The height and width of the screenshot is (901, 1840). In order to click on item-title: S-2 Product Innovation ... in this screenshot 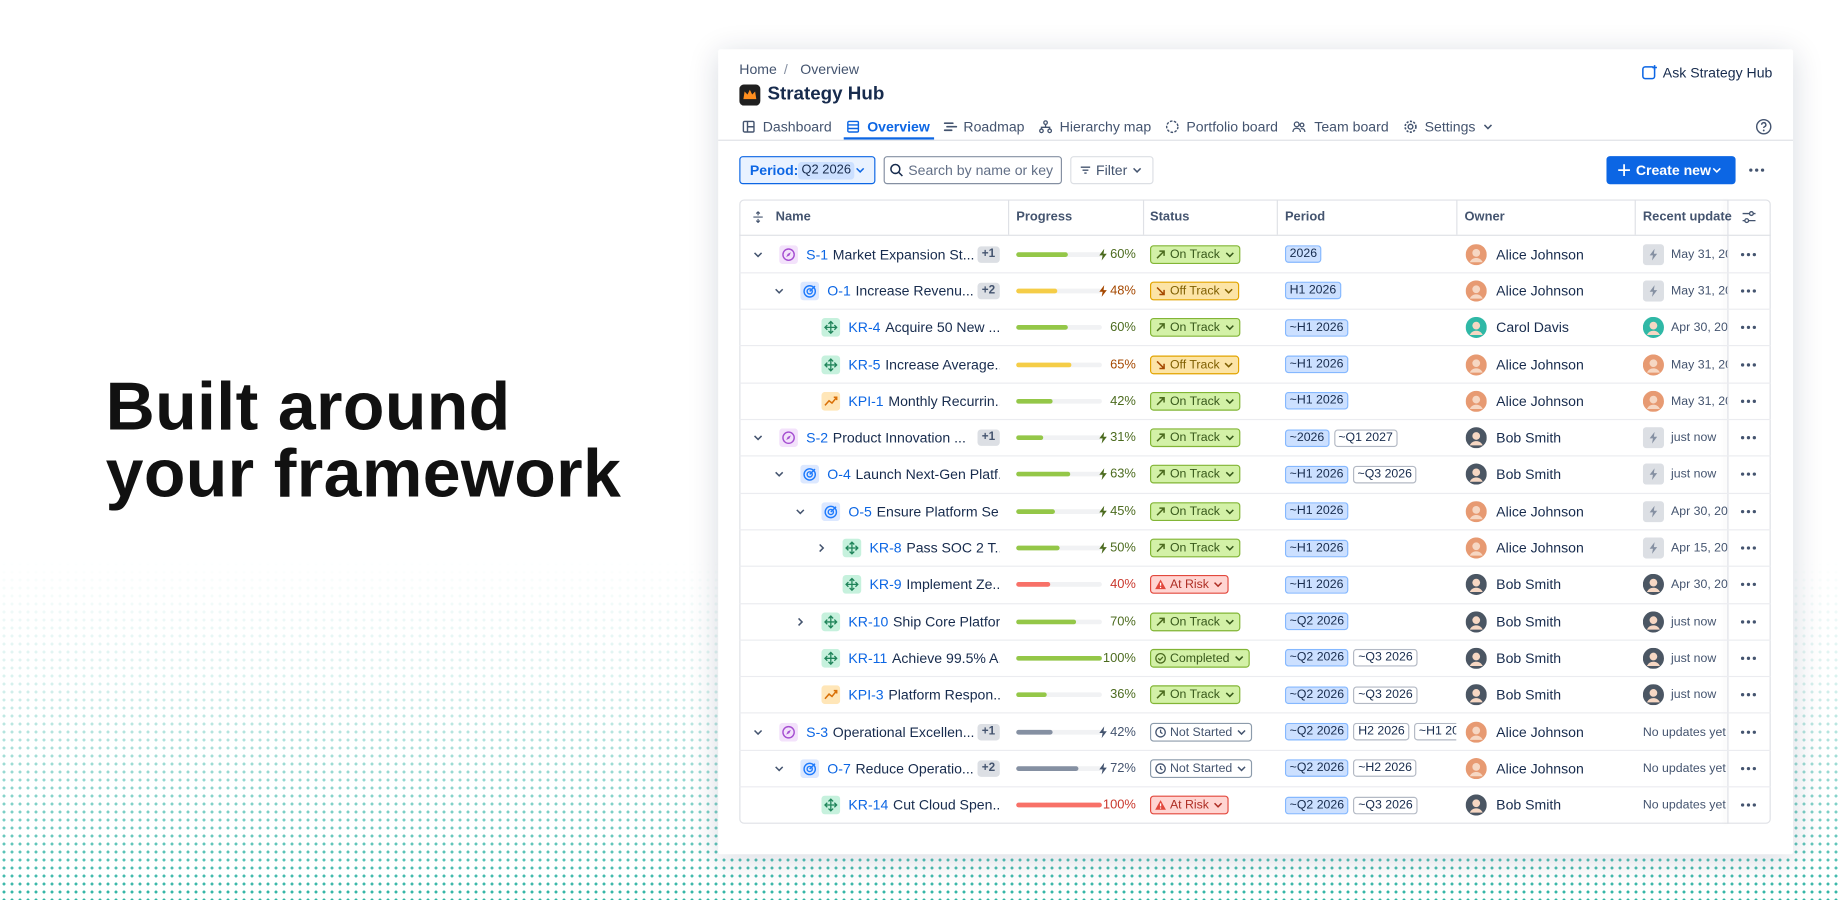, I will do `click(891, 437)`.